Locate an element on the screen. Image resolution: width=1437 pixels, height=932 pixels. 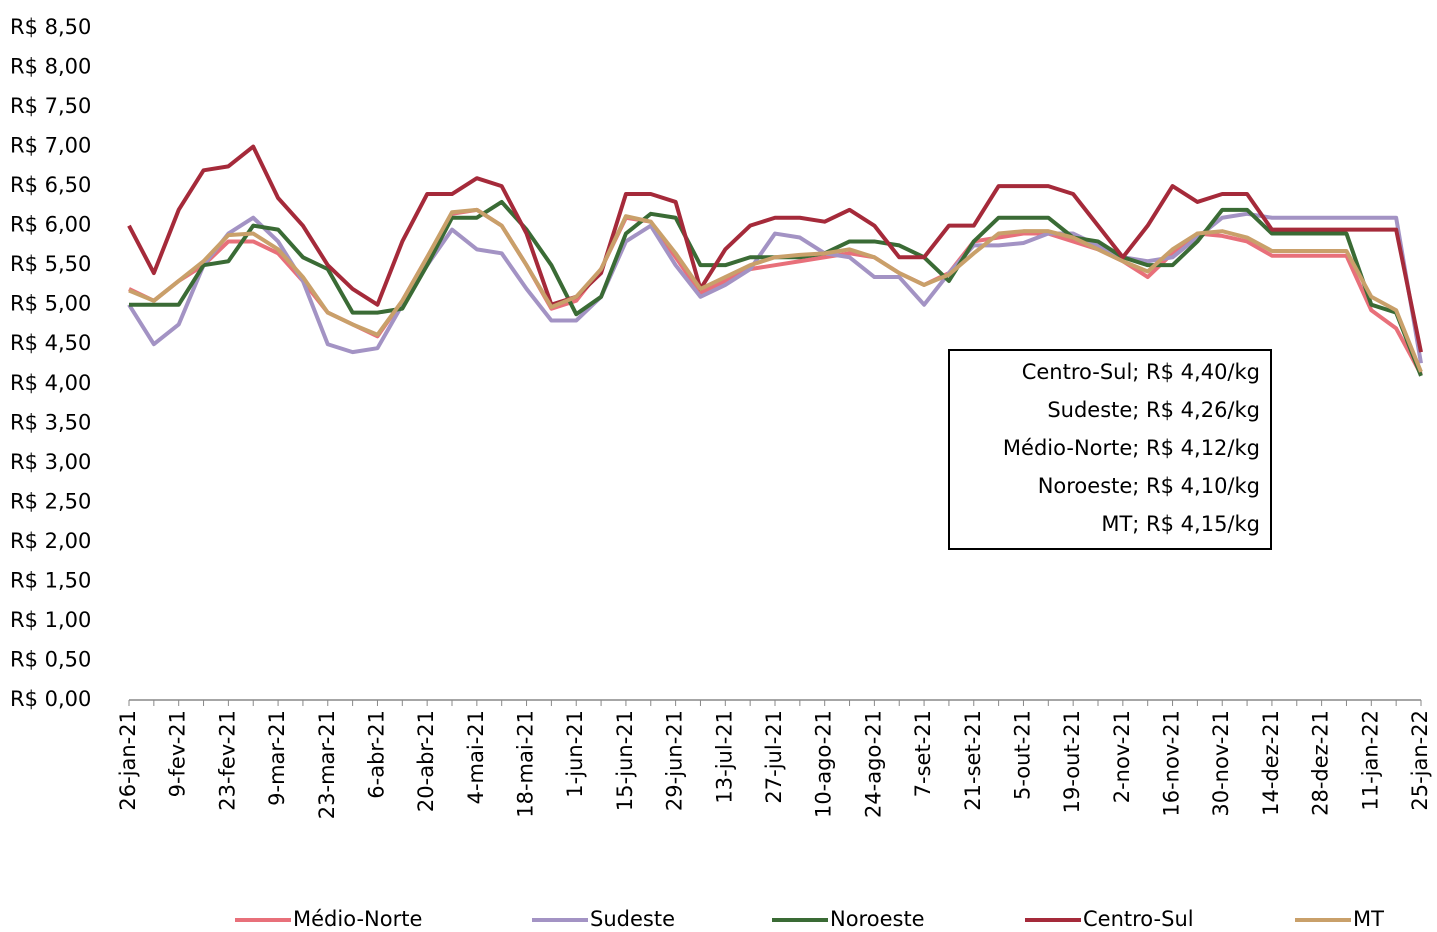
x-tick-label: 4-mai-21 is located at coordinates (476, 757).